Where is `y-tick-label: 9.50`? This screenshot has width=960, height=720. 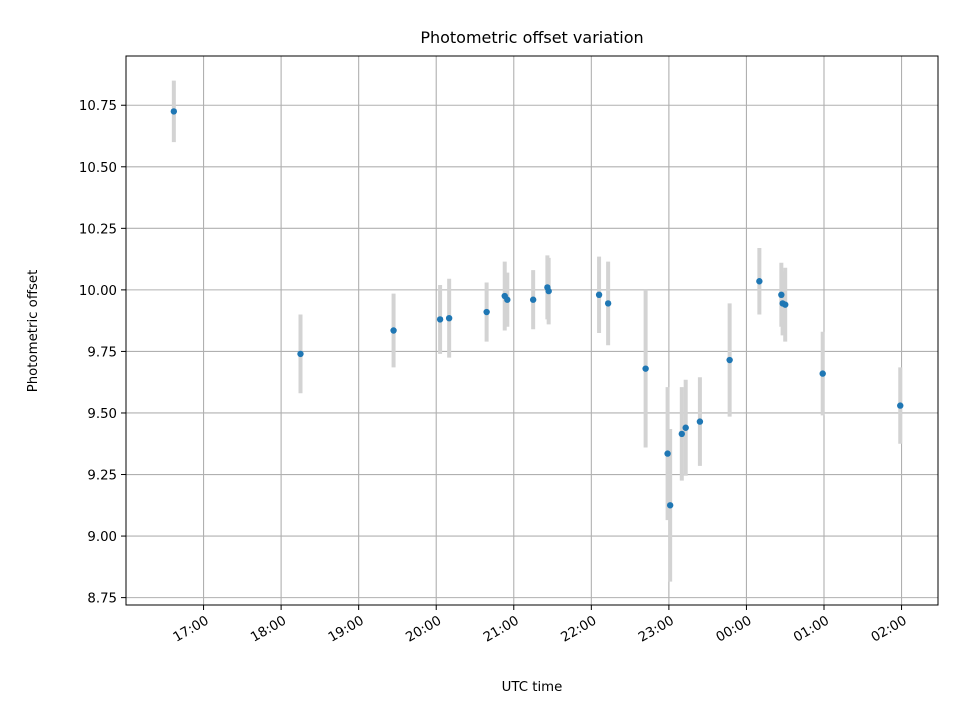
y-tick-label: 9.50 is located at coordinates (102, 414).